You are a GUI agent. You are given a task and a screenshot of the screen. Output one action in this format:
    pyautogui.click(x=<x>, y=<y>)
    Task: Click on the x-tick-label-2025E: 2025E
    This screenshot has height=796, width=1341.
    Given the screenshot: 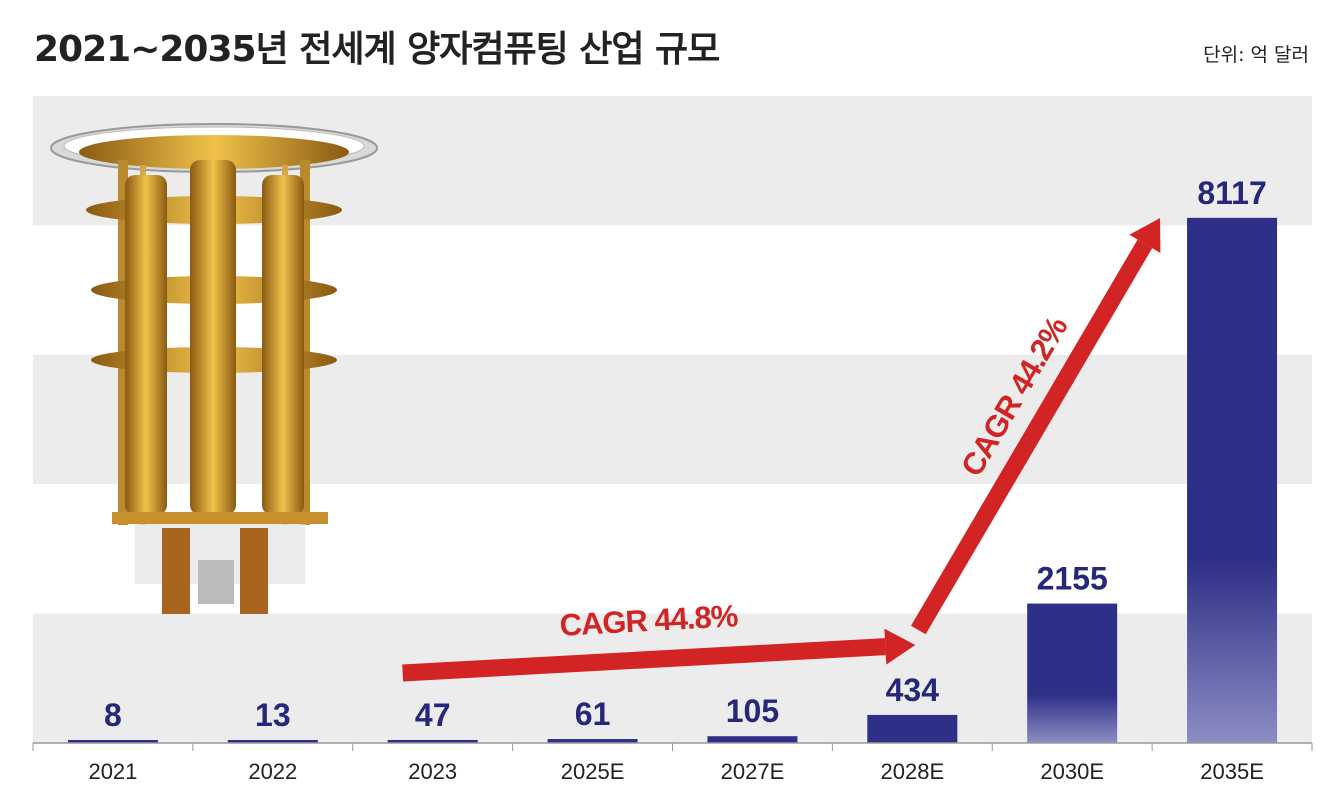 What is the action you would take?
    pyautogui.click(x=593, y=771)
    